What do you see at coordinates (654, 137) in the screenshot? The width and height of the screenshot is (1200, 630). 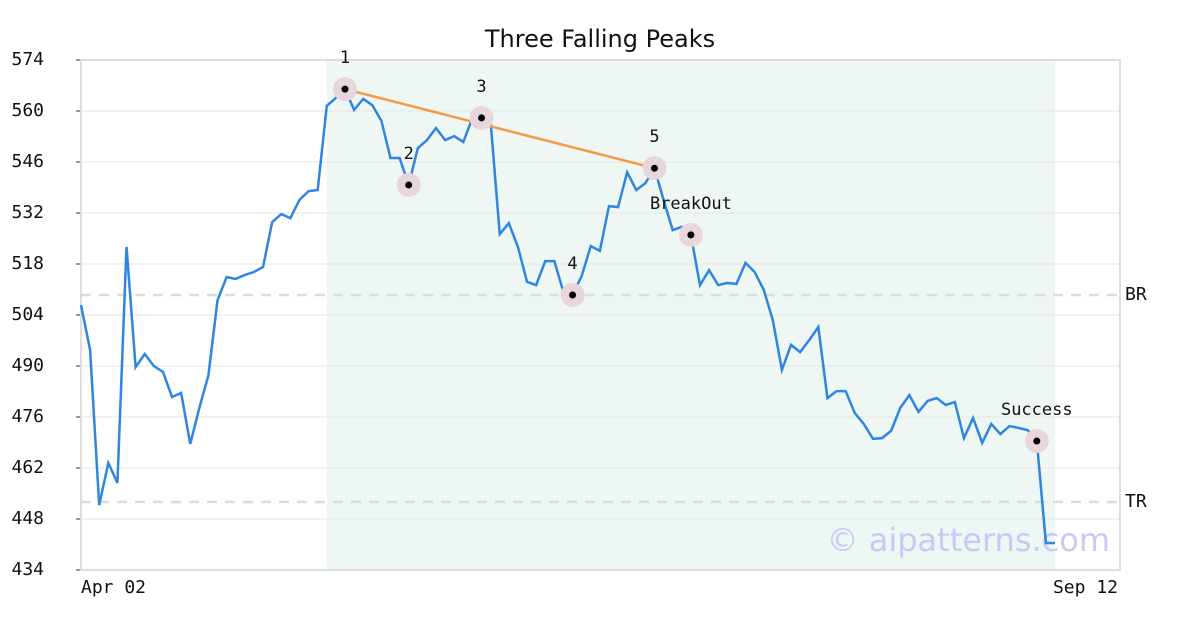 I see `pivot-label: 5` at bounding box center [654, 137].